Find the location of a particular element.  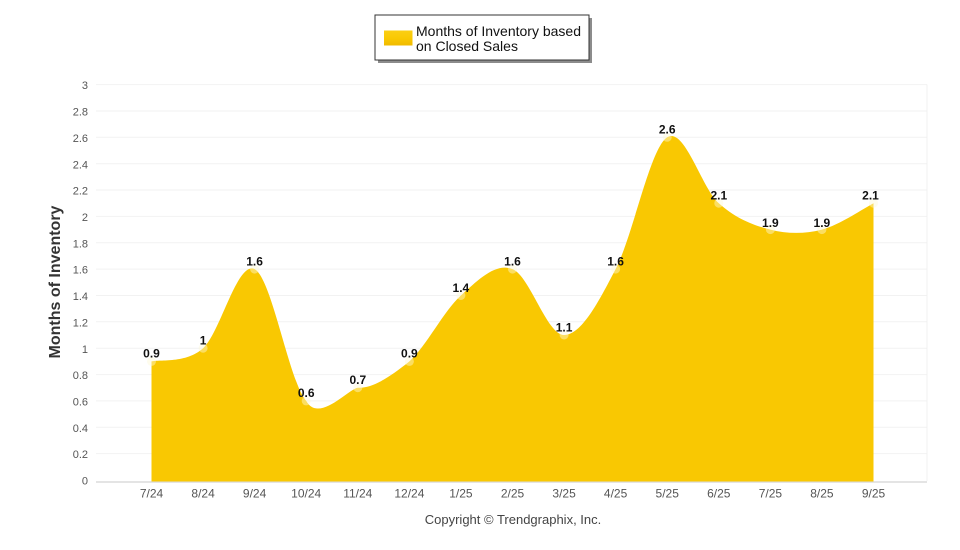

svg-text: on Closed Sales is located at coordinates (467, 46).